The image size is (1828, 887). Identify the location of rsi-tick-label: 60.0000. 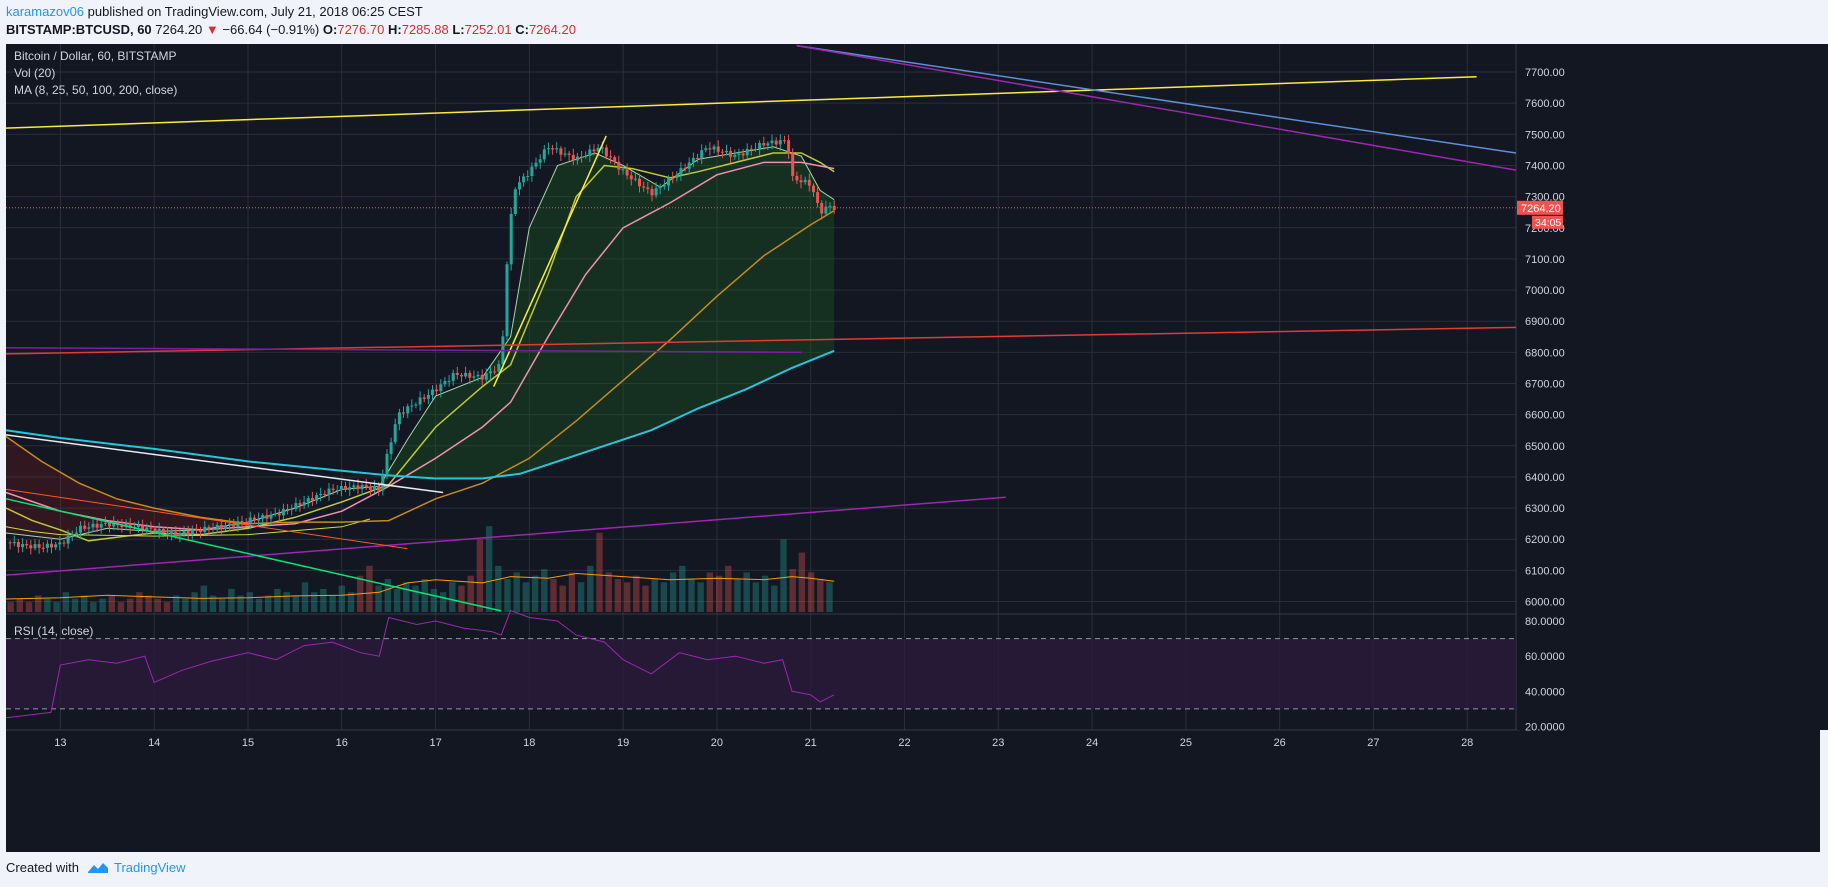
(1545, 657).